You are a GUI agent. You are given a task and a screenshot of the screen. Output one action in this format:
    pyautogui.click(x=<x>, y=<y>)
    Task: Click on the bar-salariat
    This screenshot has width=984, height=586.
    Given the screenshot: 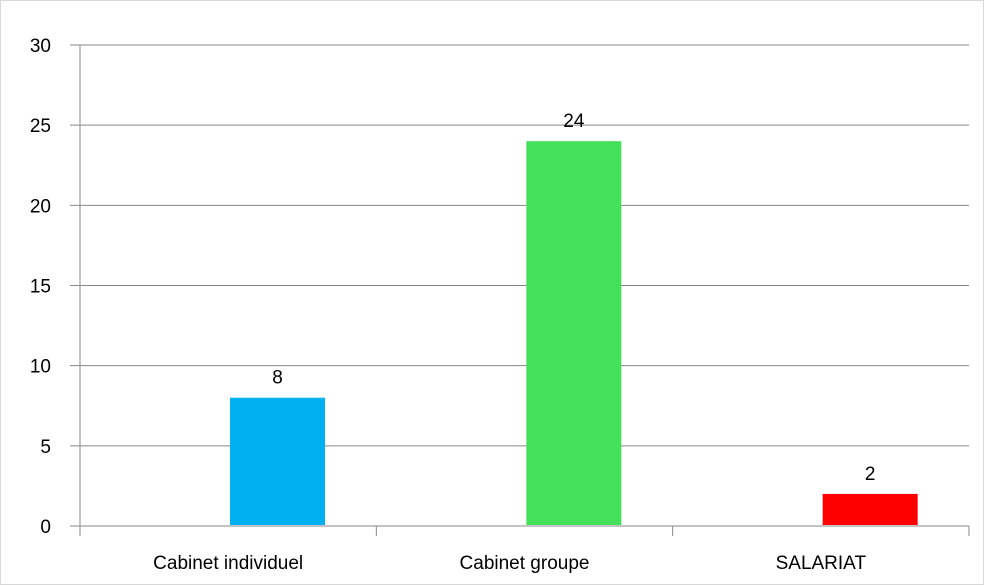 What is the action you would take?
    pyautogui.click(x=870, y=509)
    